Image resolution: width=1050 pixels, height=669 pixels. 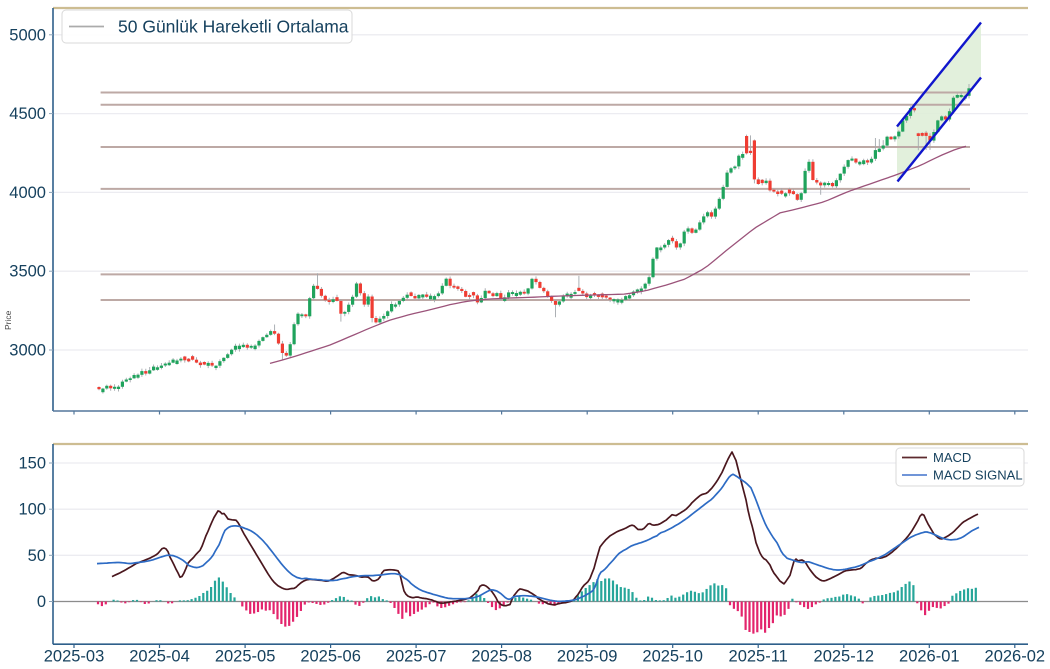 I want to click on svg-text: 2025-06, so click(x=330, y=657).